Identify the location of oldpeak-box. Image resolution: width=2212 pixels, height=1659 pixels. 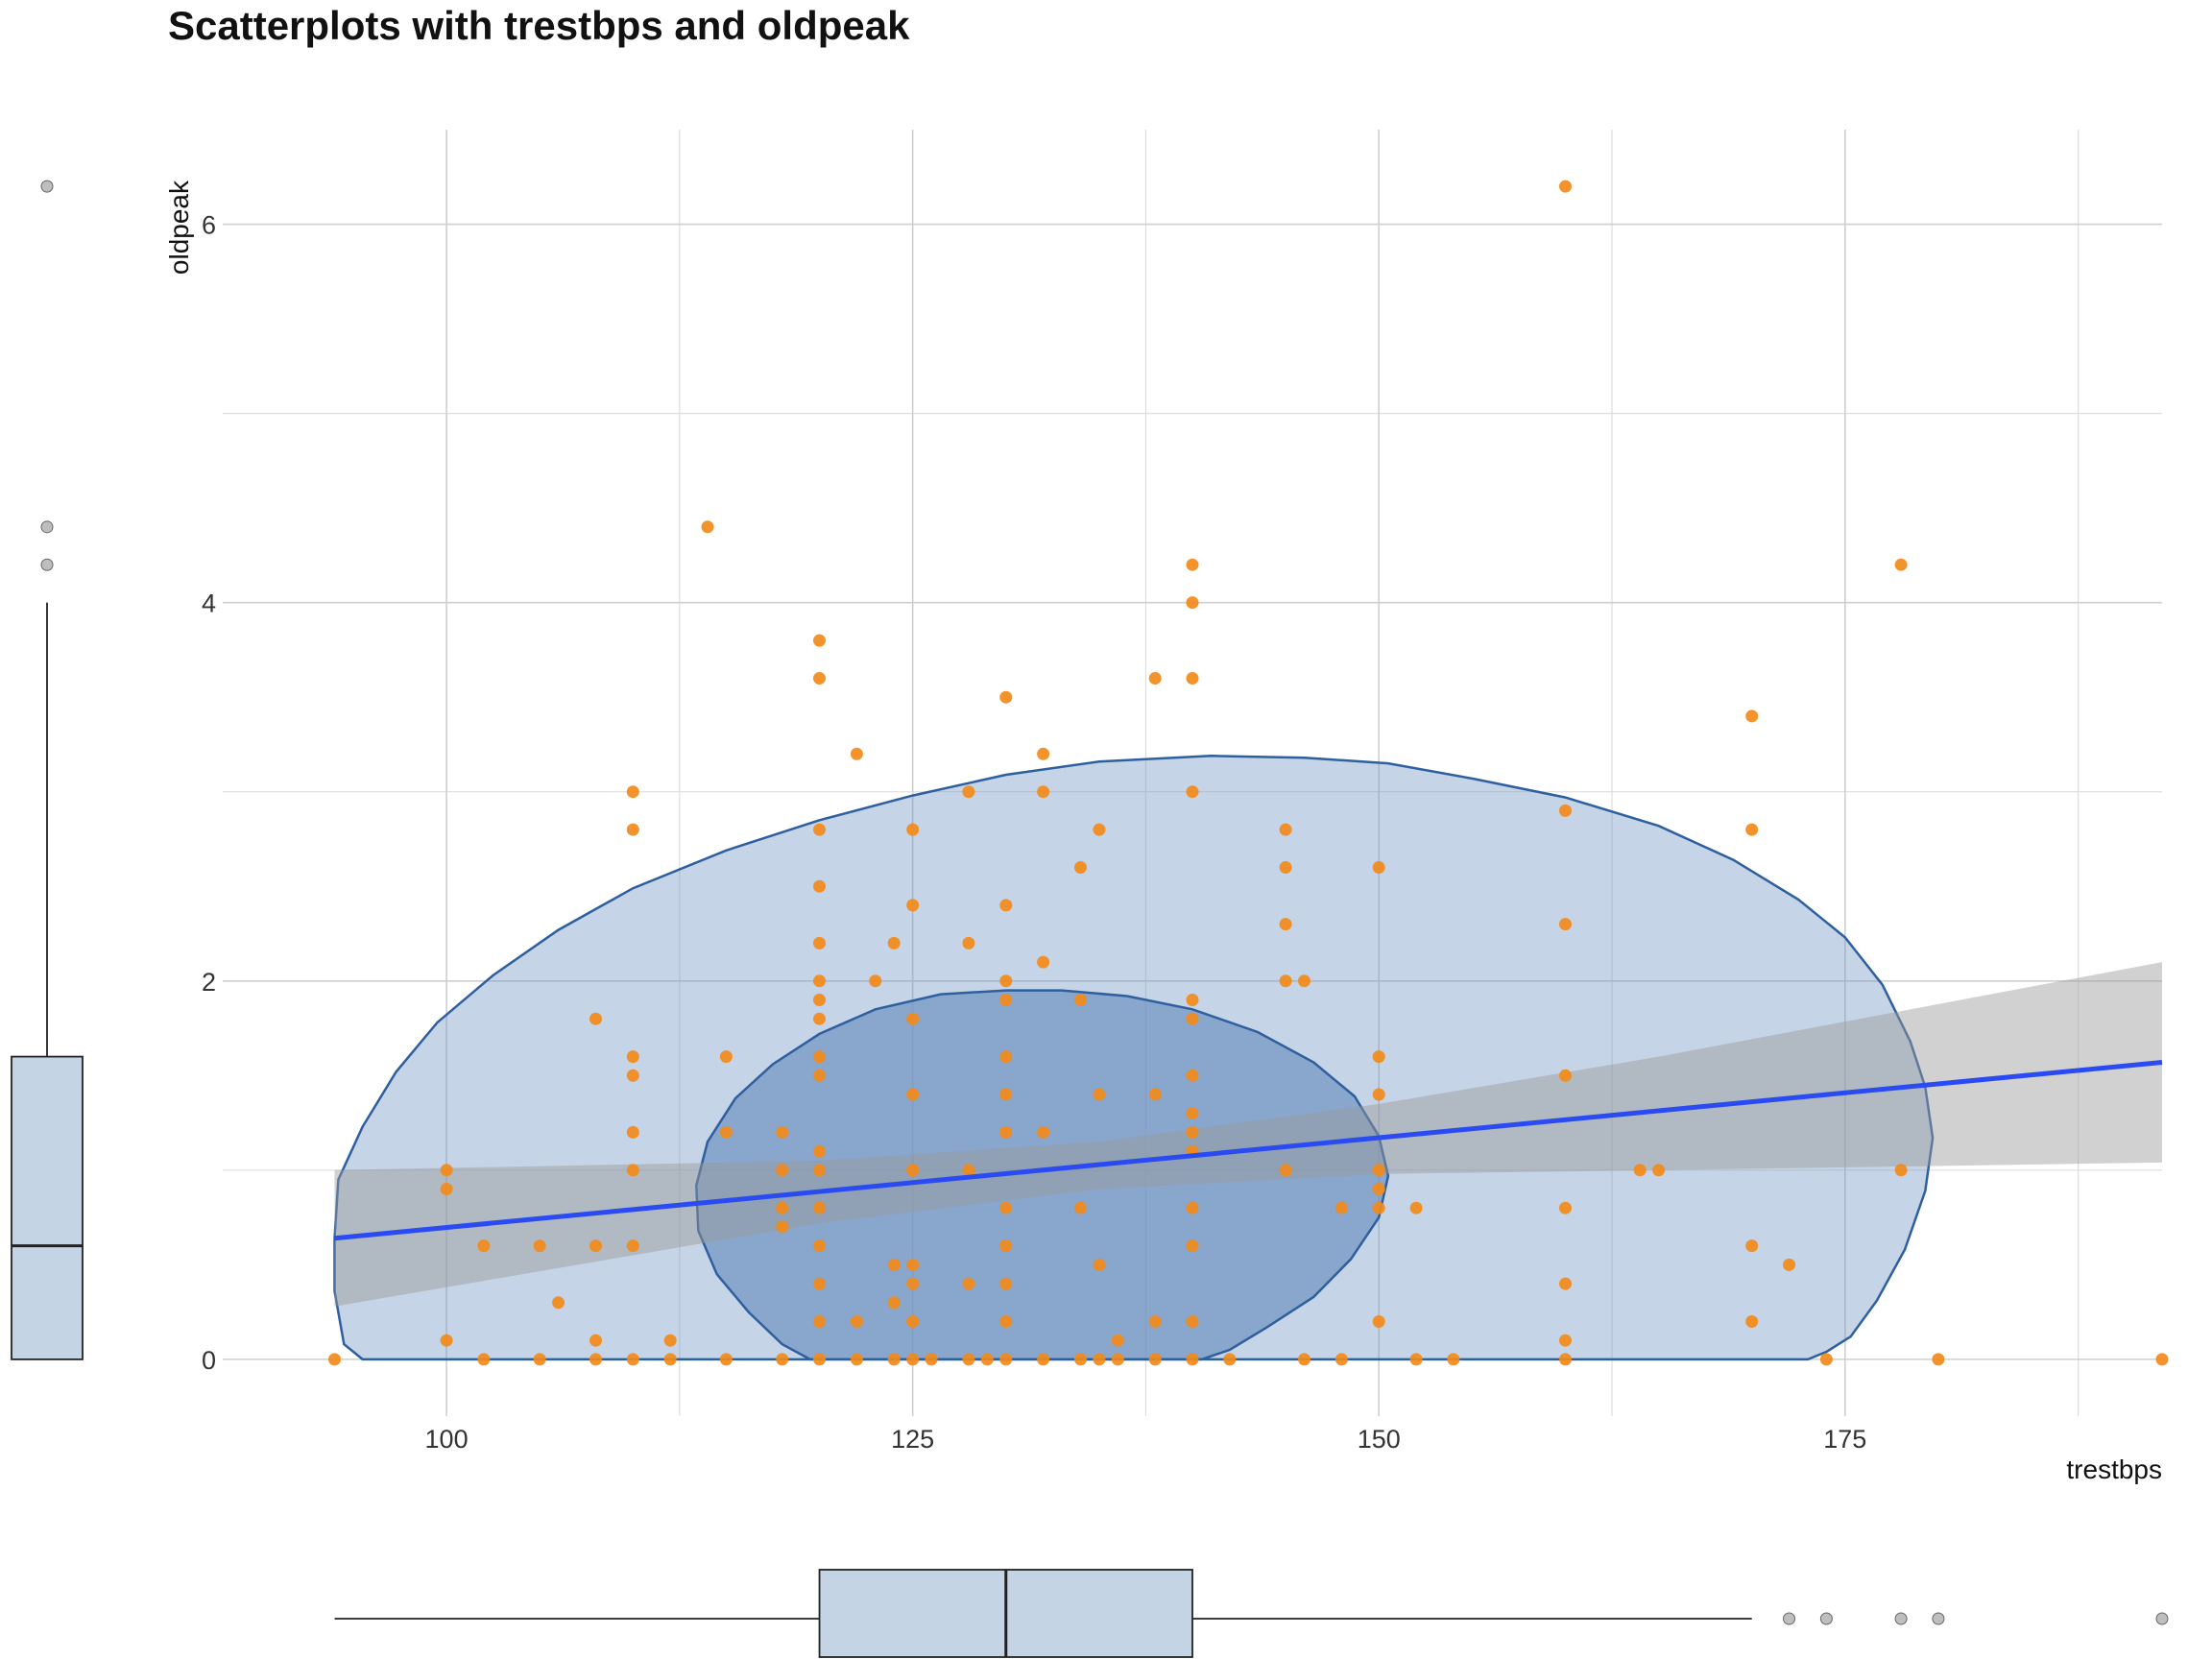
(47, 1207).